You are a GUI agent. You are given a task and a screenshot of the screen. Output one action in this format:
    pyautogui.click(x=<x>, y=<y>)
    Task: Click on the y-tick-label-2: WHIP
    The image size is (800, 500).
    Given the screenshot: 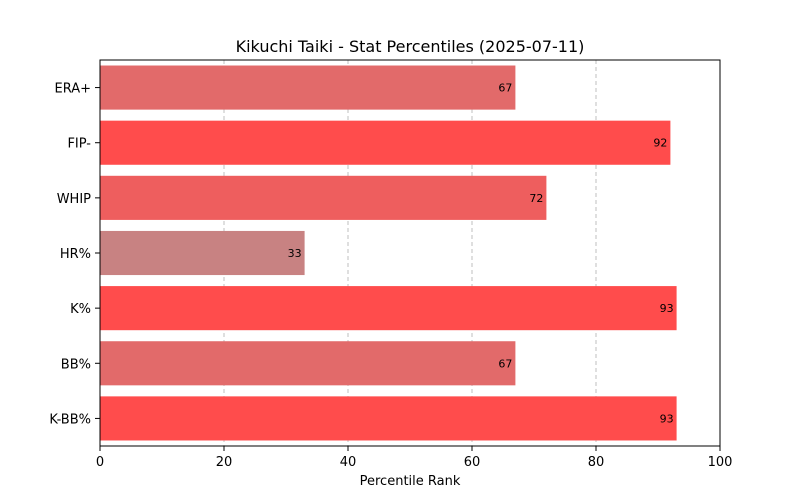 What is the action you would take?
    pyautogui.click(x=74, y=199)
    